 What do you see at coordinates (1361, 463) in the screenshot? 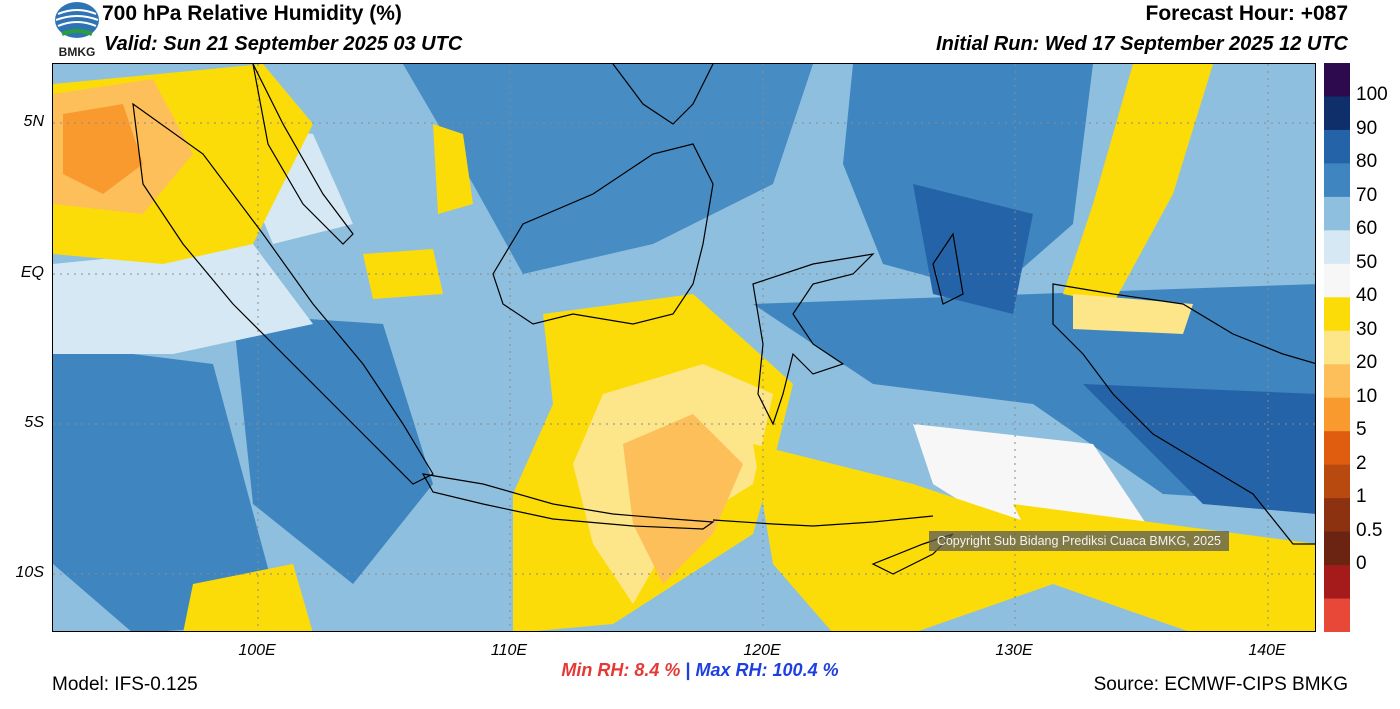
I see `colorbar-label: 2` at bounding box center [1361, 463].